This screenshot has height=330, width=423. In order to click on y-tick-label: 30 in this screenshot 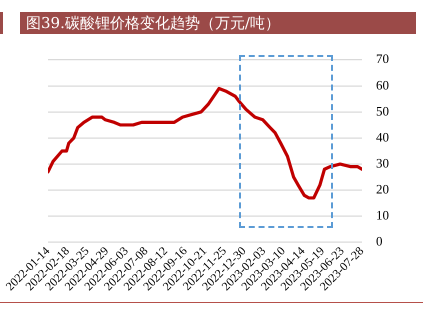, I will do `click(382, 162)`.